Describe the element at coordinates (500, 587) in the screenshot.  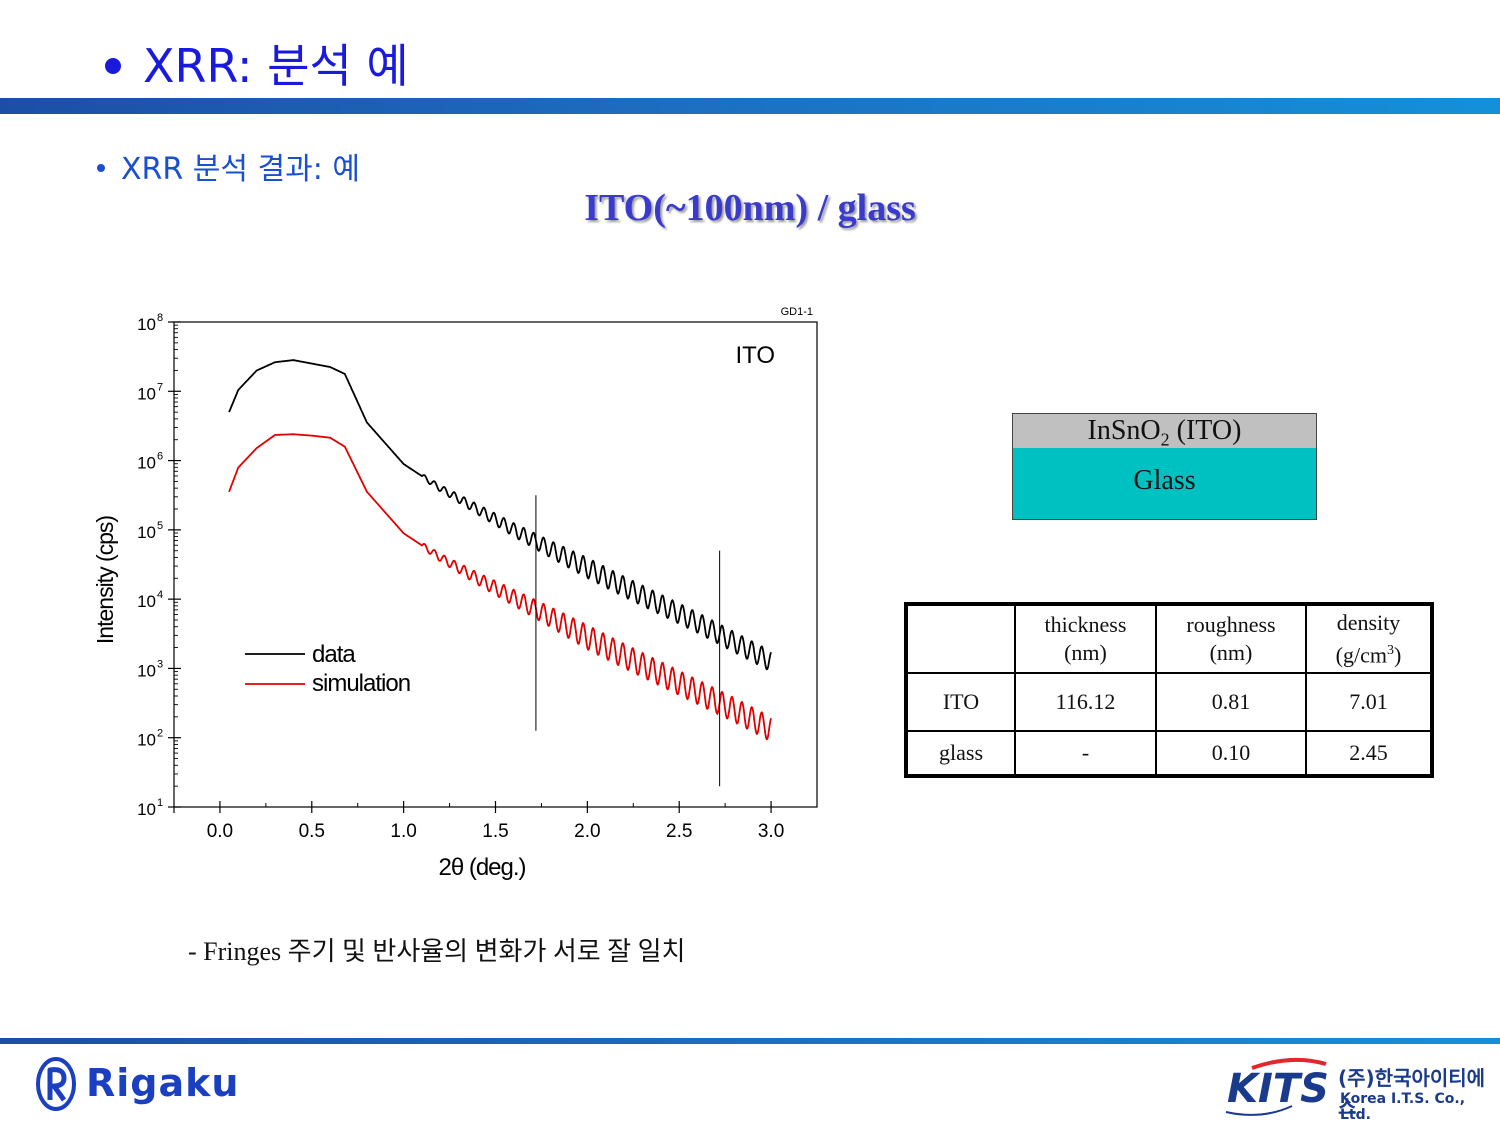
I see `series-line-simulation` at that location.